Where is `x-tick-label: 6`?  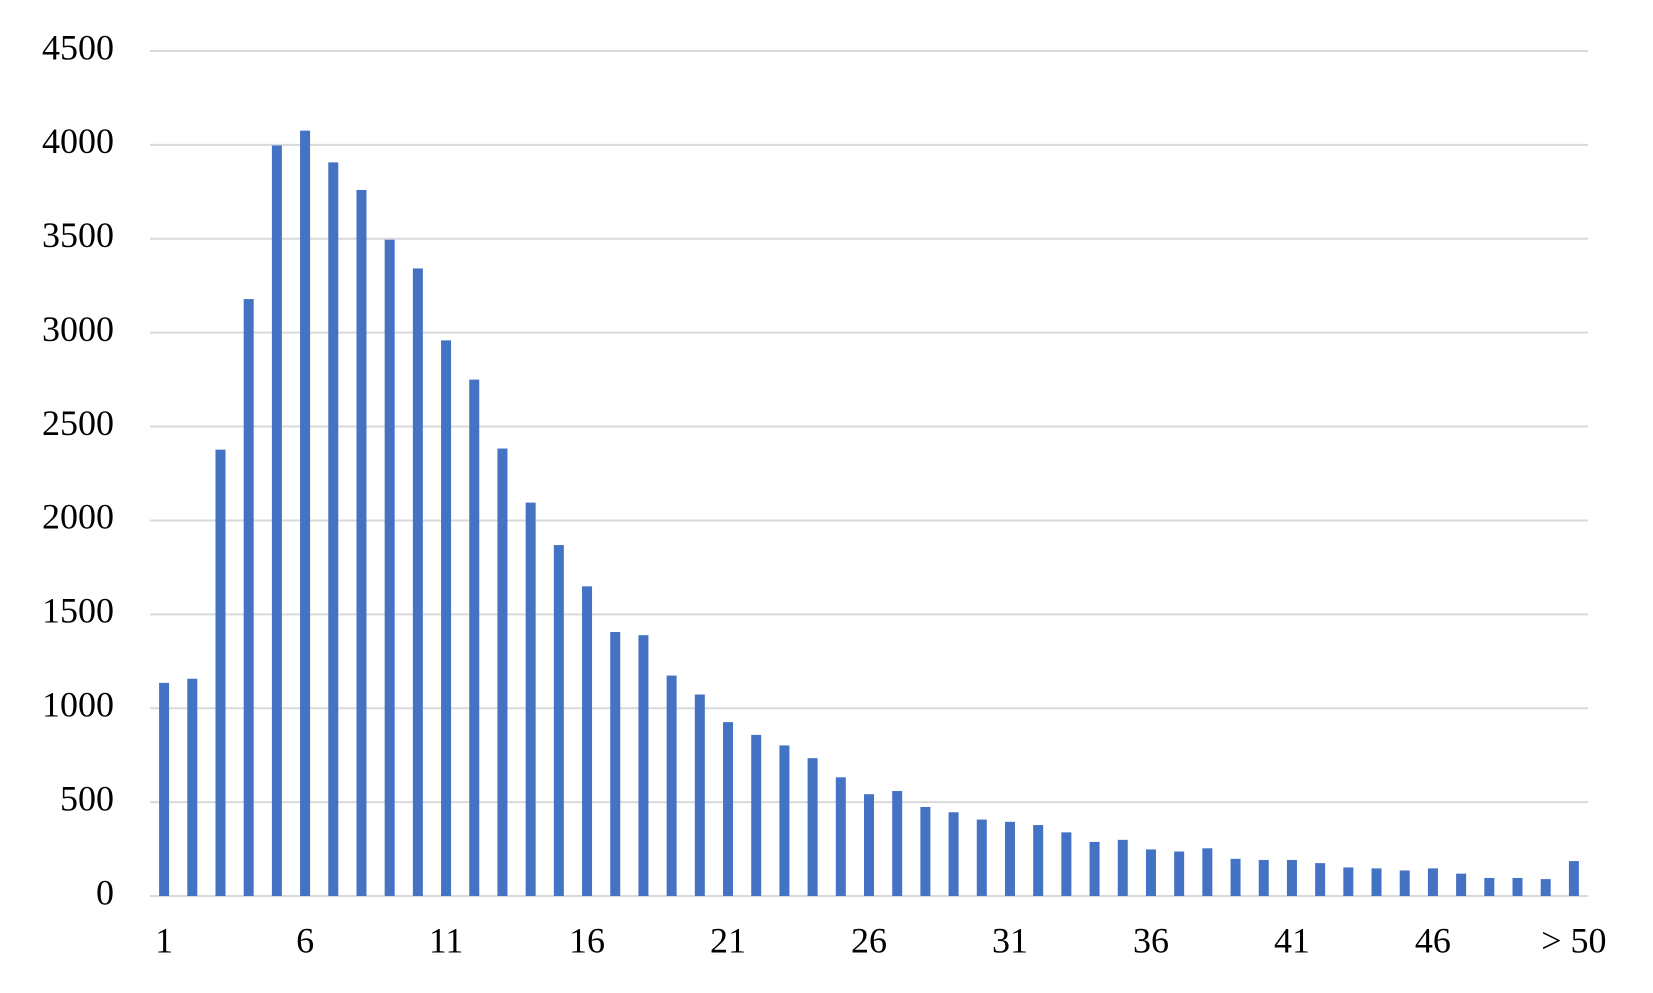 x-tick-label: 6 is located at coordinates (305, 940).